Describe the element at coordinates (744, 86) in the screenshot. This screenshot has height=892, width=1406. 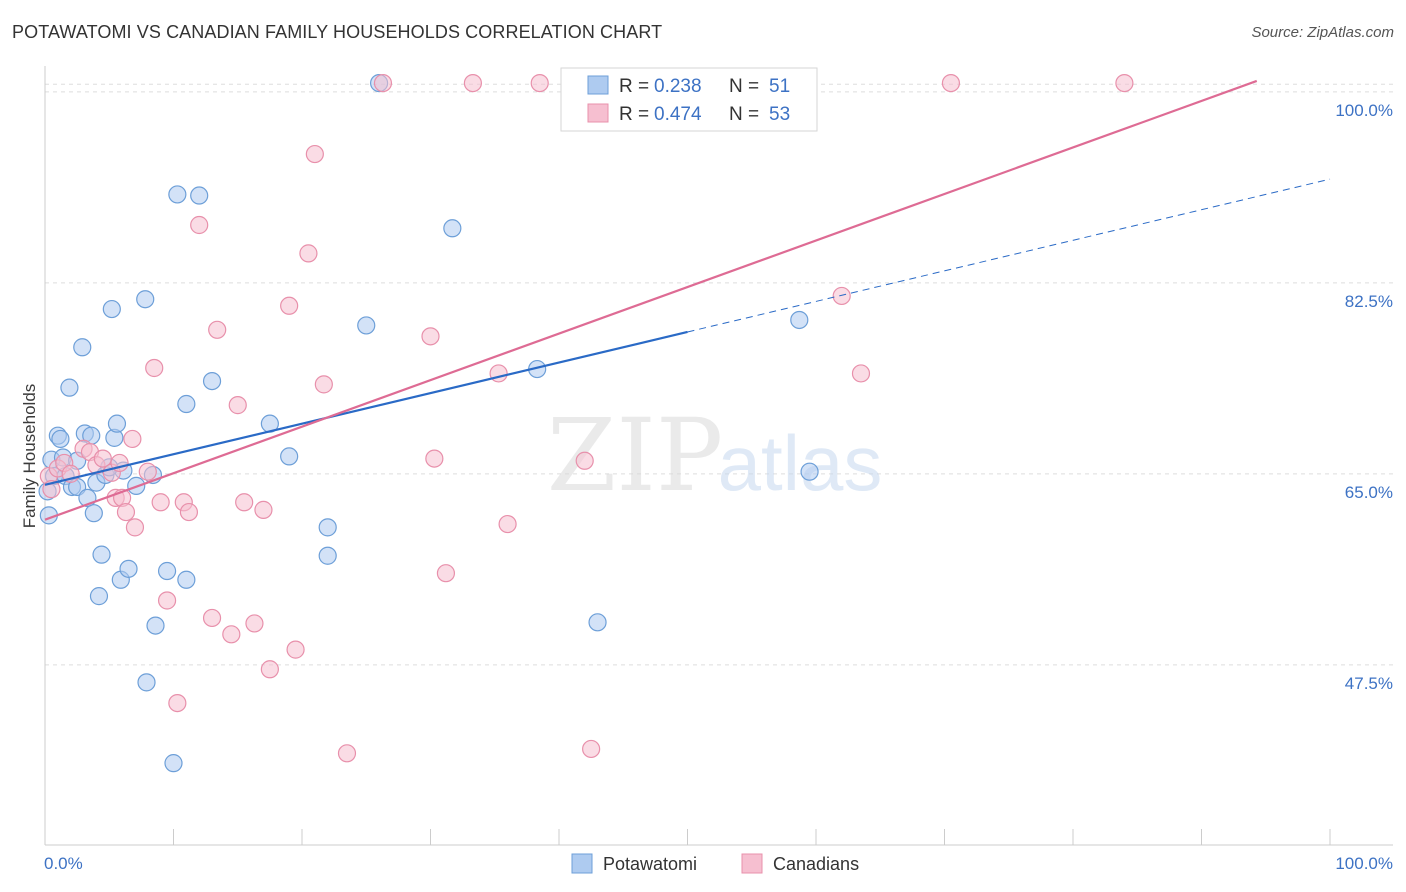
I see `legend-n-label-1: N =` at that location.